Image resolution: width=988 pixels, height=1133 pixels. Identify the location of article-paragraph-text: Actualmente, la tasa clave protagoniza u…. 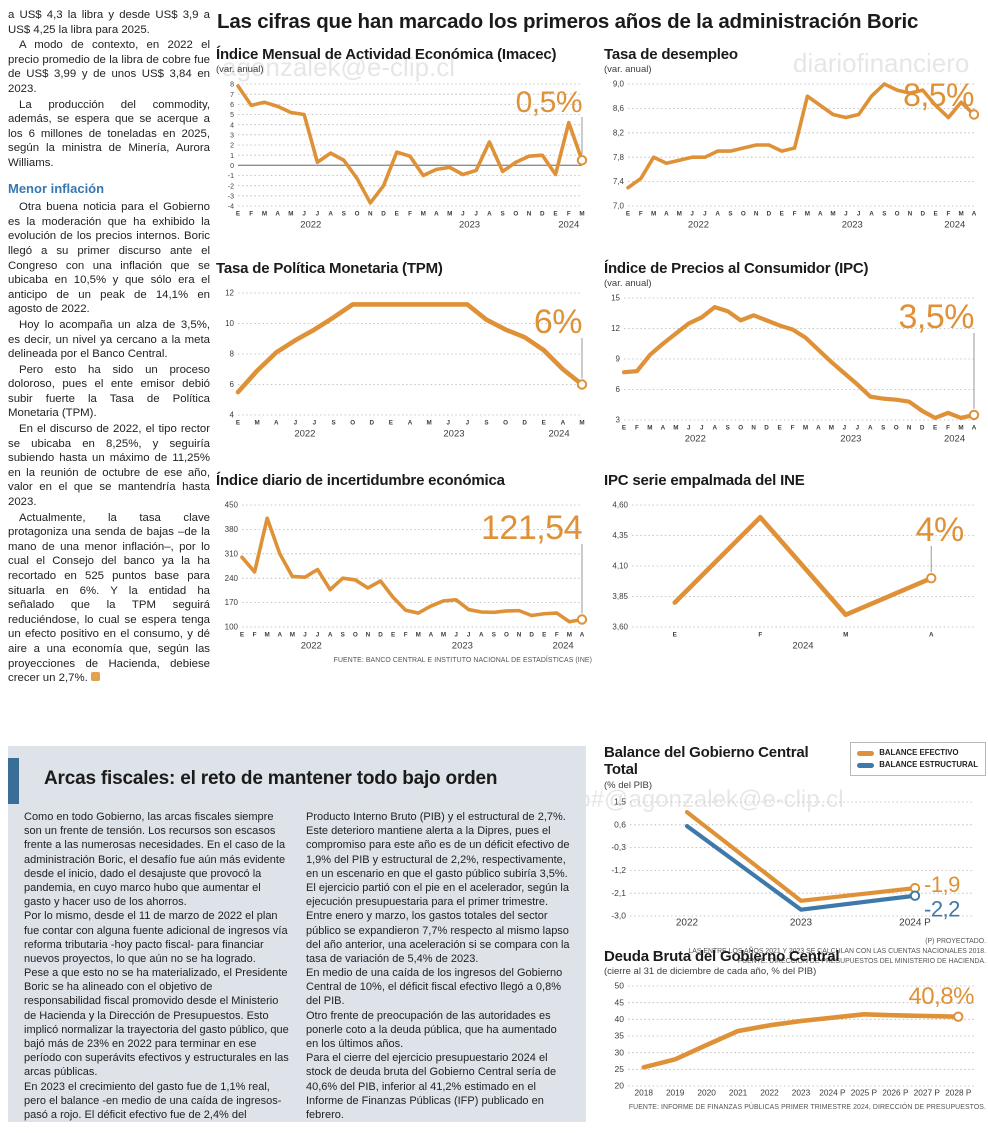
(109, 598).